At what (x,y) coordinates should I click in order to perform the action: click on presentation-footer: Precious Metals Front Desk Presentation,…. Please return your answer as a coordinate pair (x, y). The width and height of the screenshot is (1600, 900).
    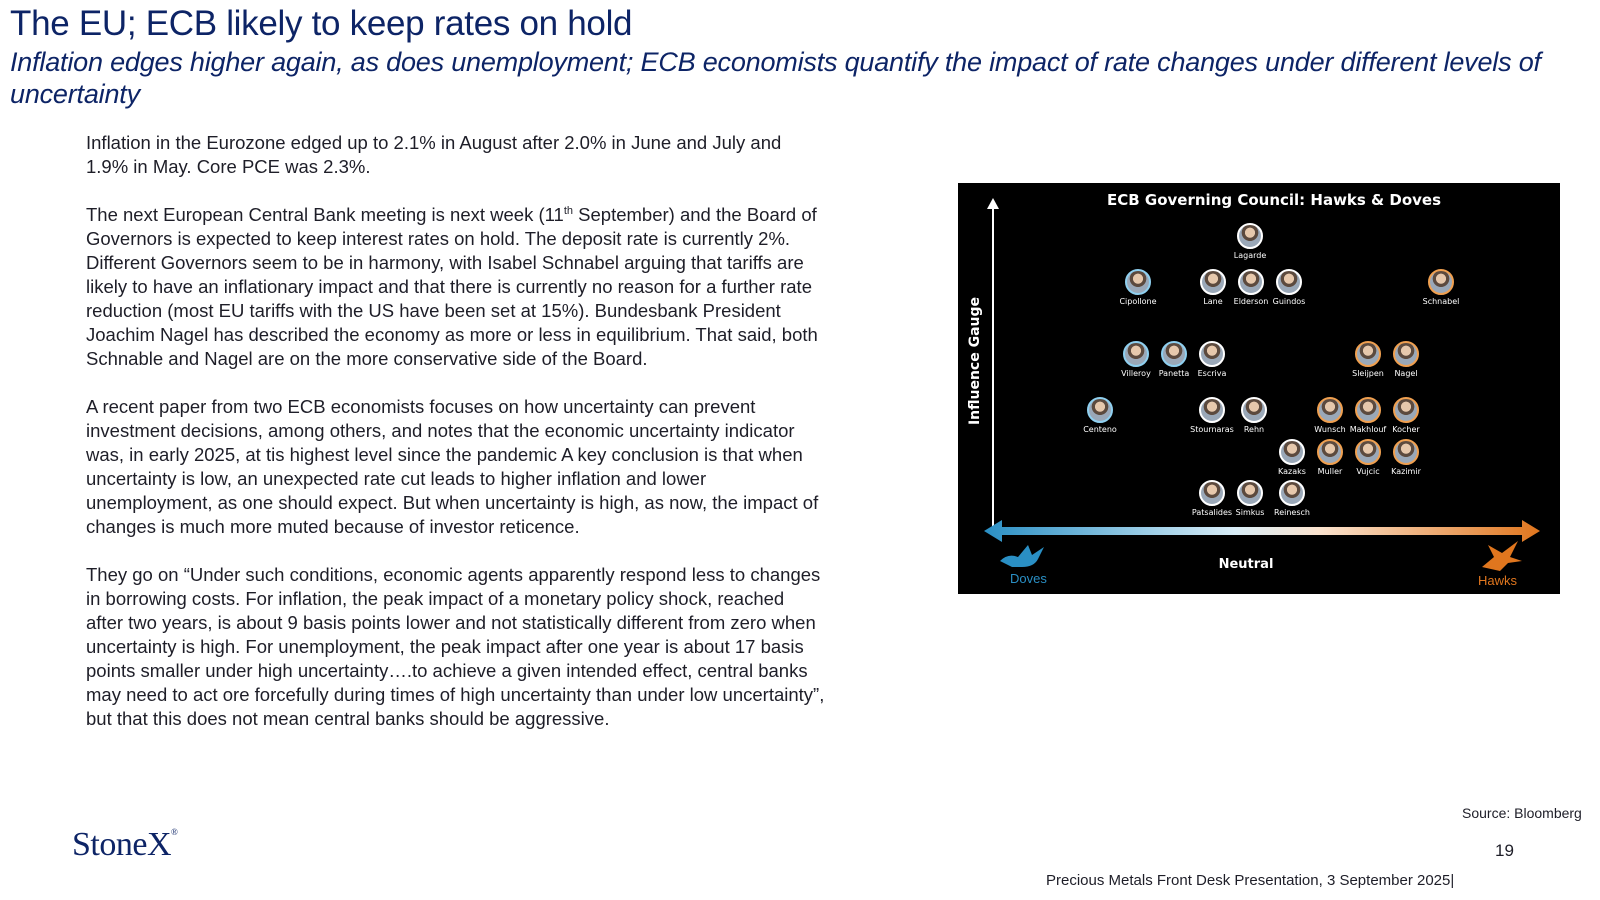
    Looking at the image, I should click on (1250, 880).